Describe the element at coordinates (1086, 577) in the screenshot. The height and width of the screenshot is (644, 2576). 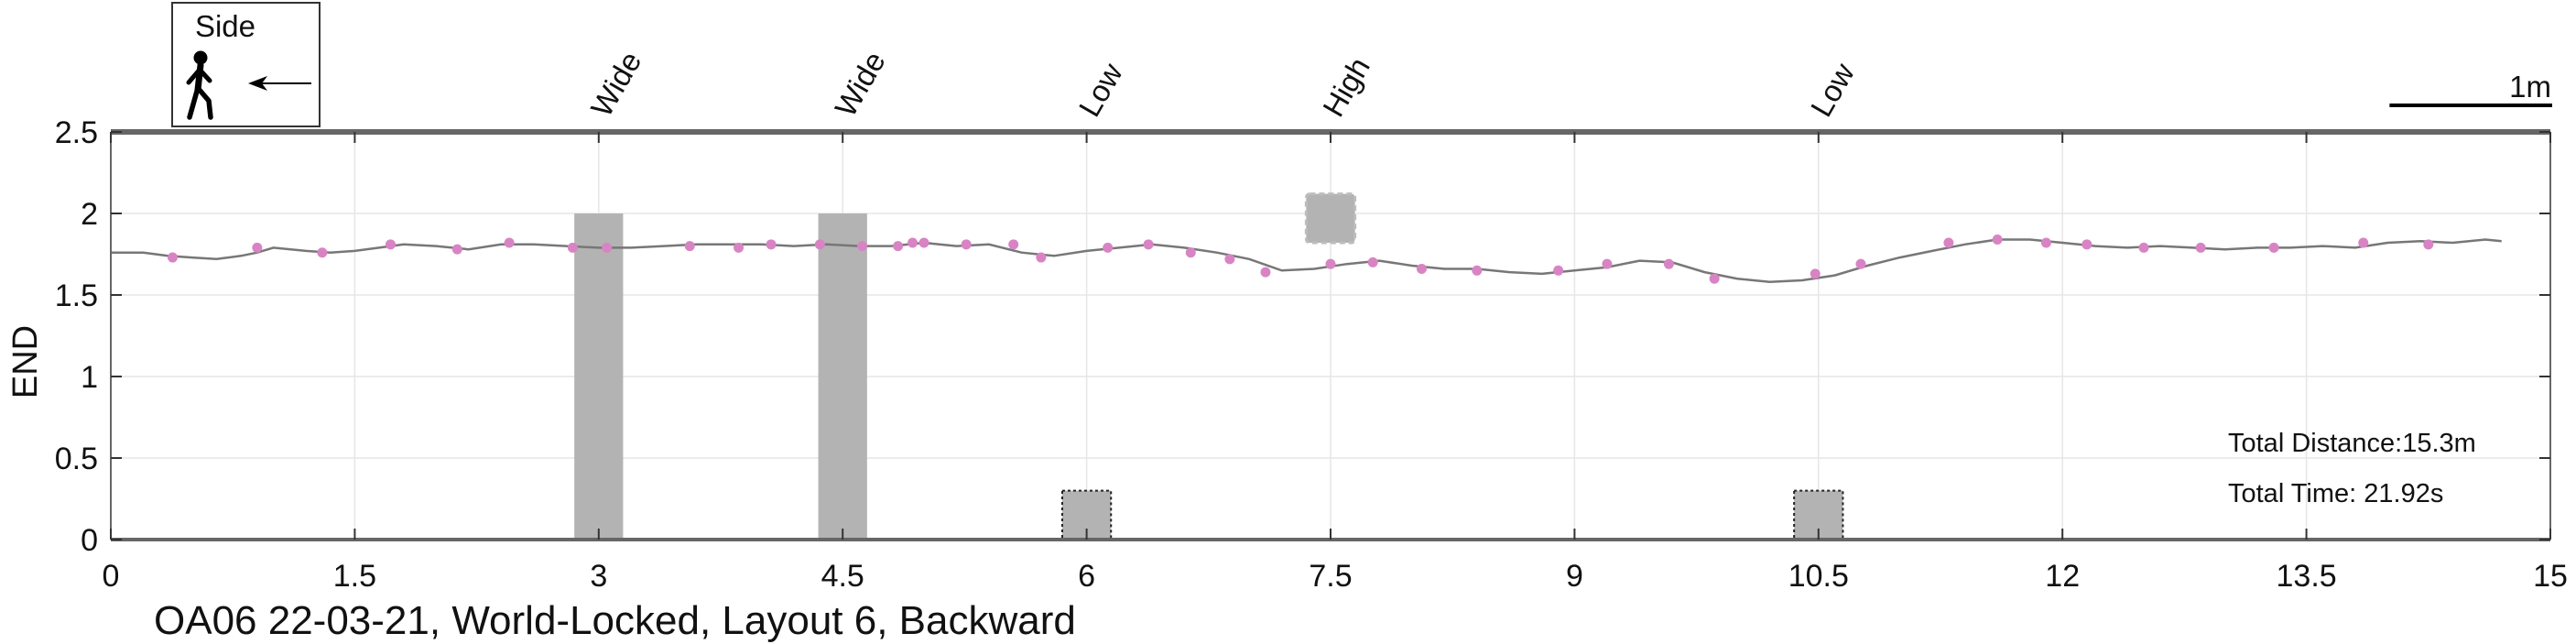
I see `x-tick-label: 6` at that location.